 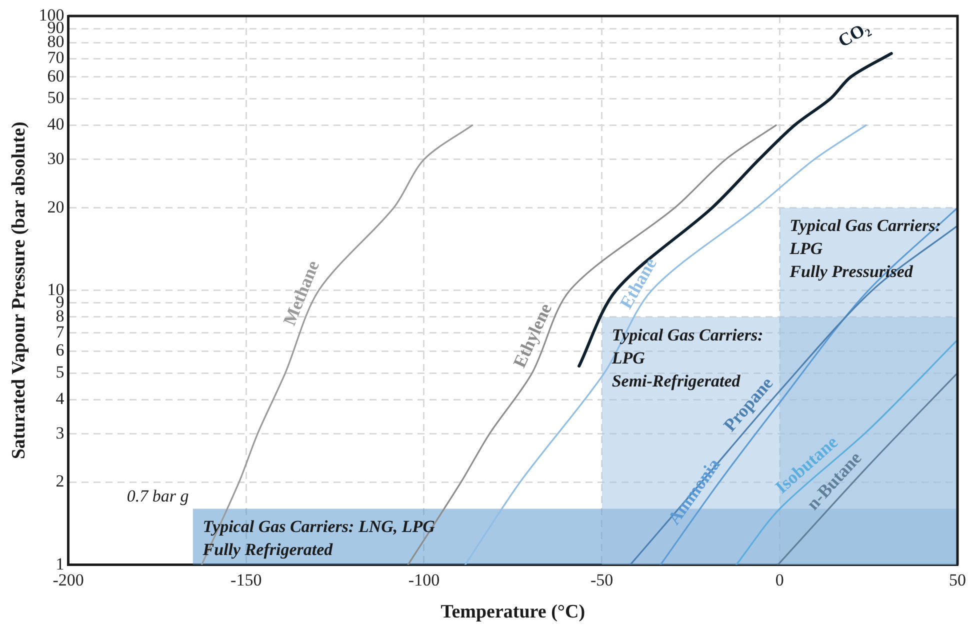 I want to click on y-tick-label: 50, so click(x=55, y=98).